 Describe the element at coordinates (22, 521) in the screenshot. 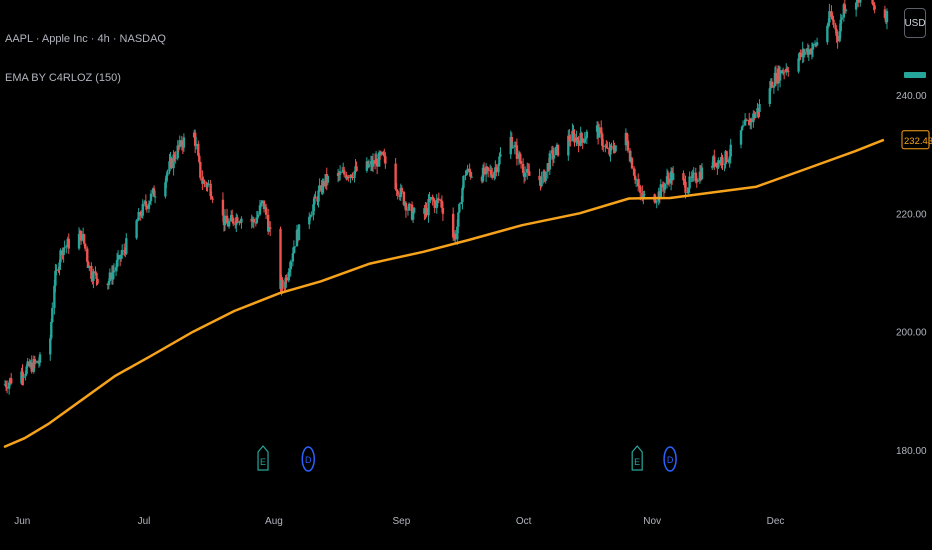

I see `x-tick-label: Jun` at that location.